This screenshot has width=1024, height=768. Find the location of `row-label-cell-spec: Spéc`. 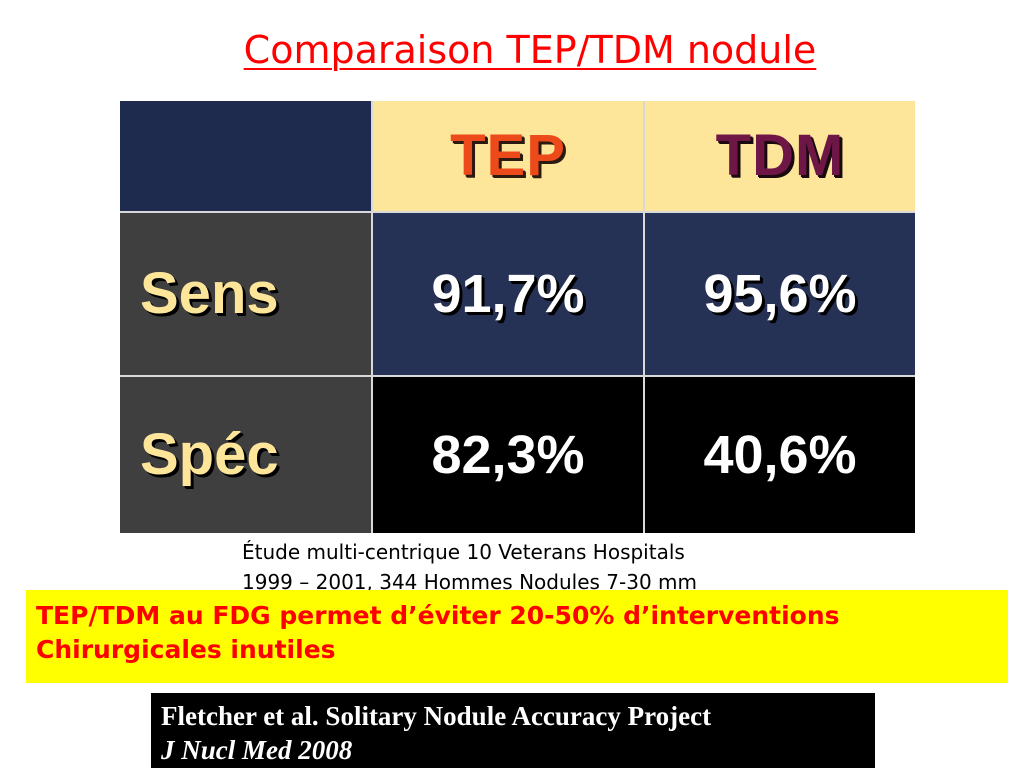

row-label-cell-spec: Spéc is located at coordinates (245, 455).